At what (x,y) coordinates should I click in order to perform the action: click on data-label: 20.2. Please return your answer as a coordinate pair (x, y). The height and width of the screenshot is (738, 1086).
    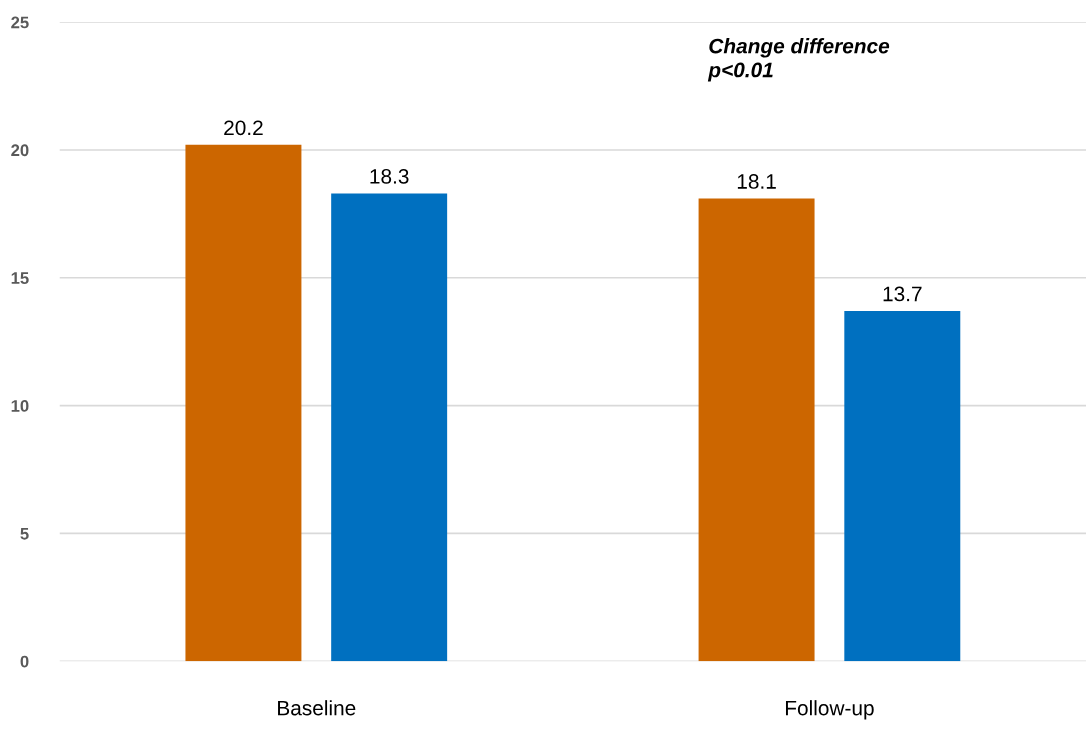
    Looking at the image, I should click on (243, 128).